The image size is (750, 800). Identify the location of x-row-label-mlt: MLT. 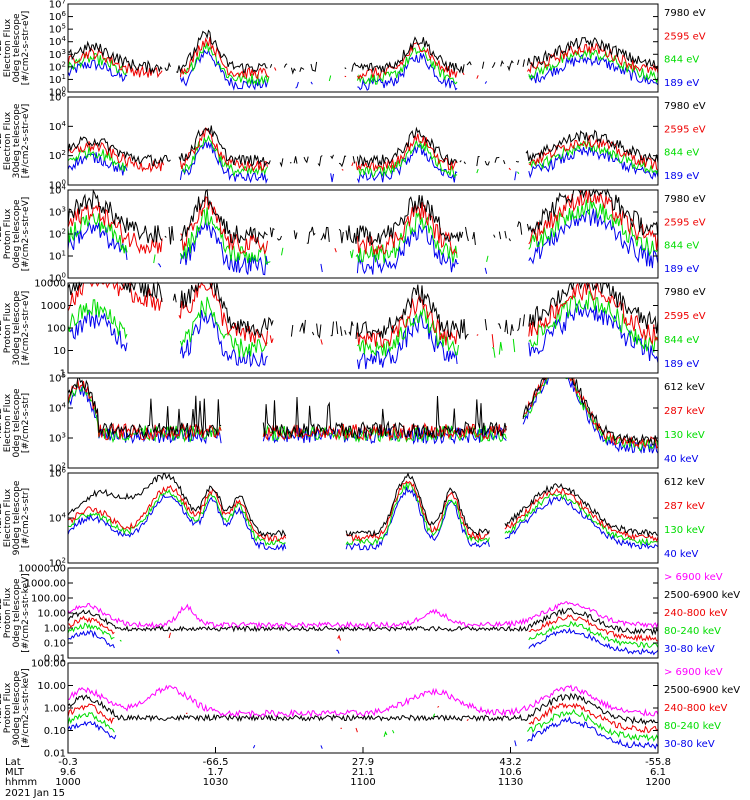
(15, 772).